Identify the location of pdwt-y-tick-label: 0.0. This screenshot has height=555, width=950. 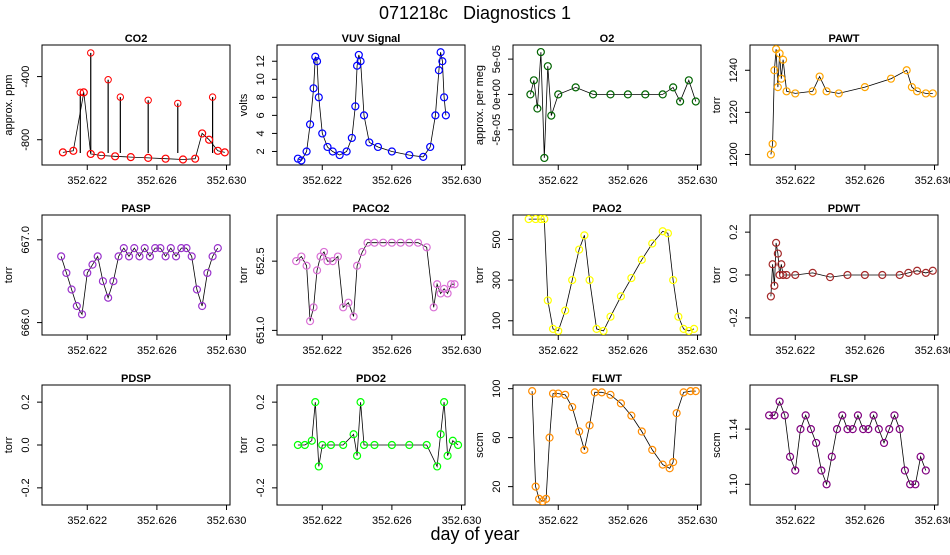
(734, 274).